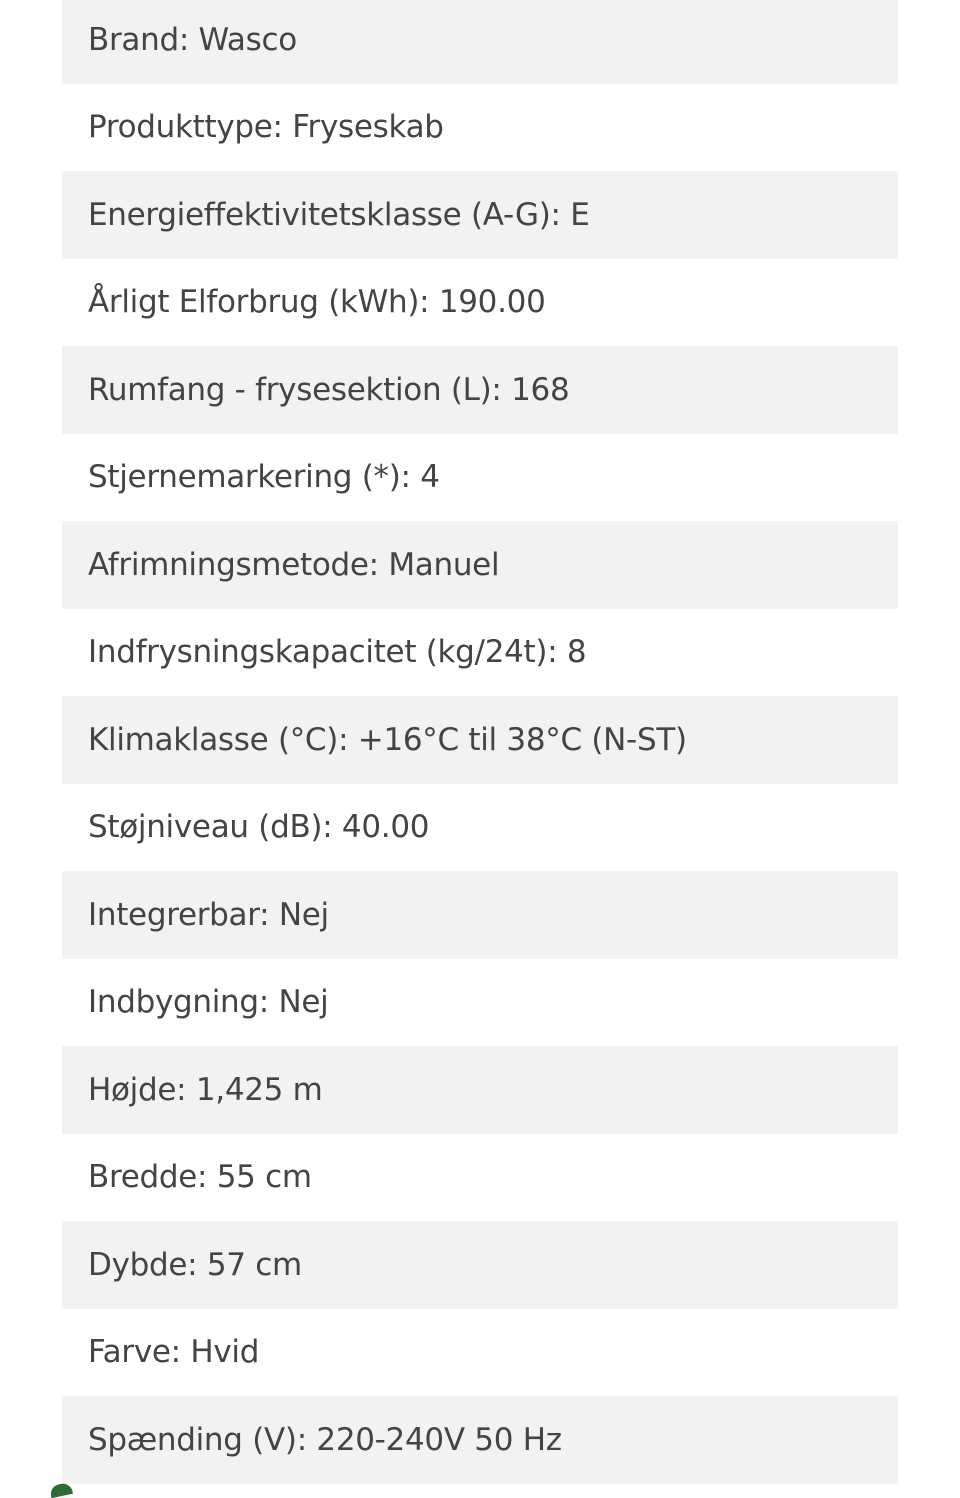 The image size is (960, 1498). I want to click on spec-row: Energieffektivitetsklasse (A-G): E, so click(480, 215).